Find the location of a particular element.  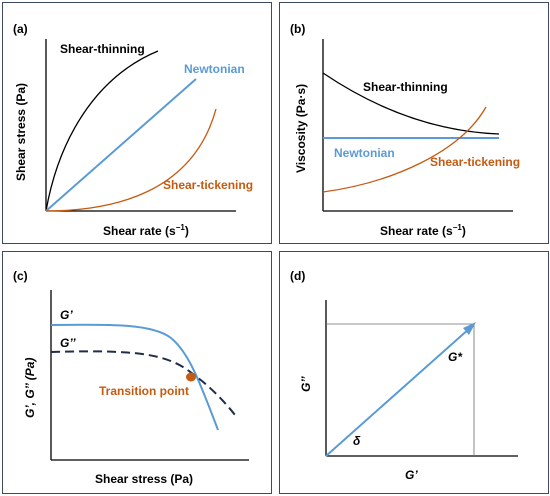

panel-c-tag: (c) is located at coordinates (20, 276).